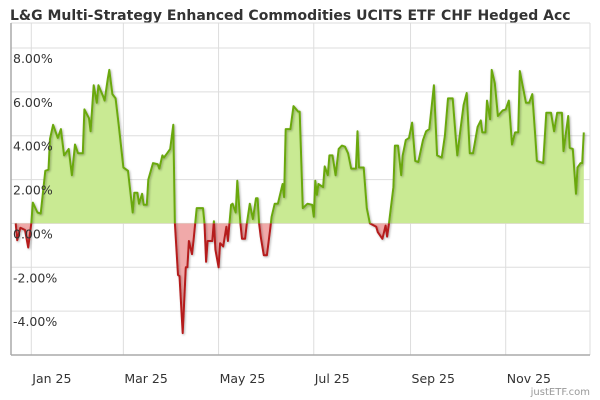 Image resolution: width=600 pixels, height=400 pixels. What do you see at coordinates (33, 102) in the screenshot?
I see `y-tick-label: 6.00%` at bounding box center [33, 102].